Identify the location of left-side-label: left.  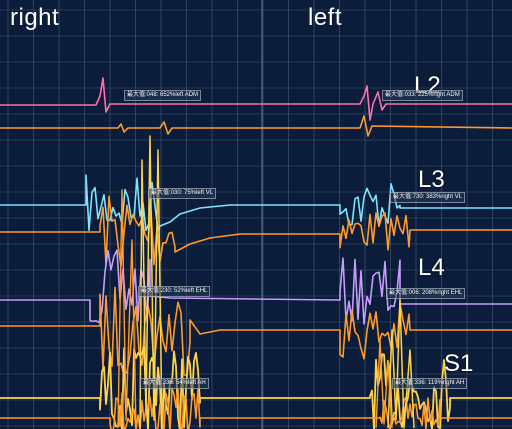
(325, 17).